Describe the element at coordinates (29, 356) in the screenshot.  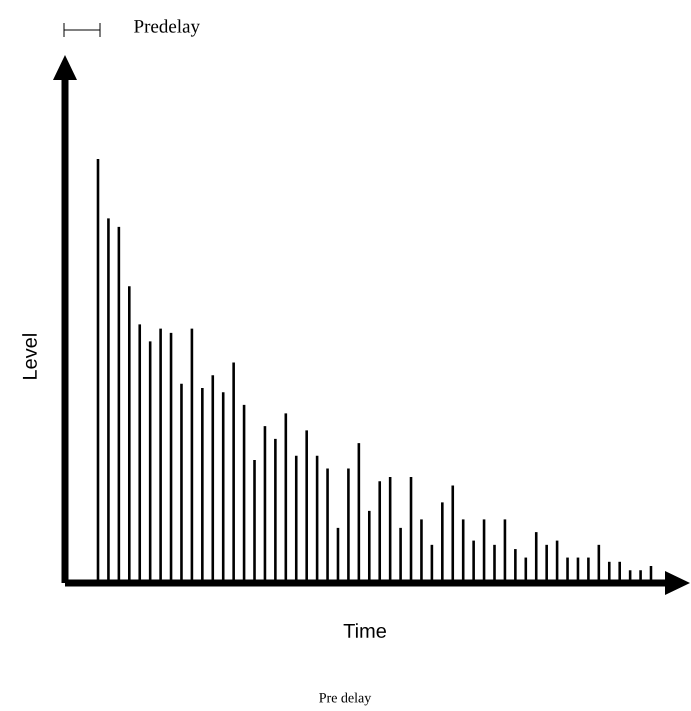
I see `y-axis-title: Level` at that location.